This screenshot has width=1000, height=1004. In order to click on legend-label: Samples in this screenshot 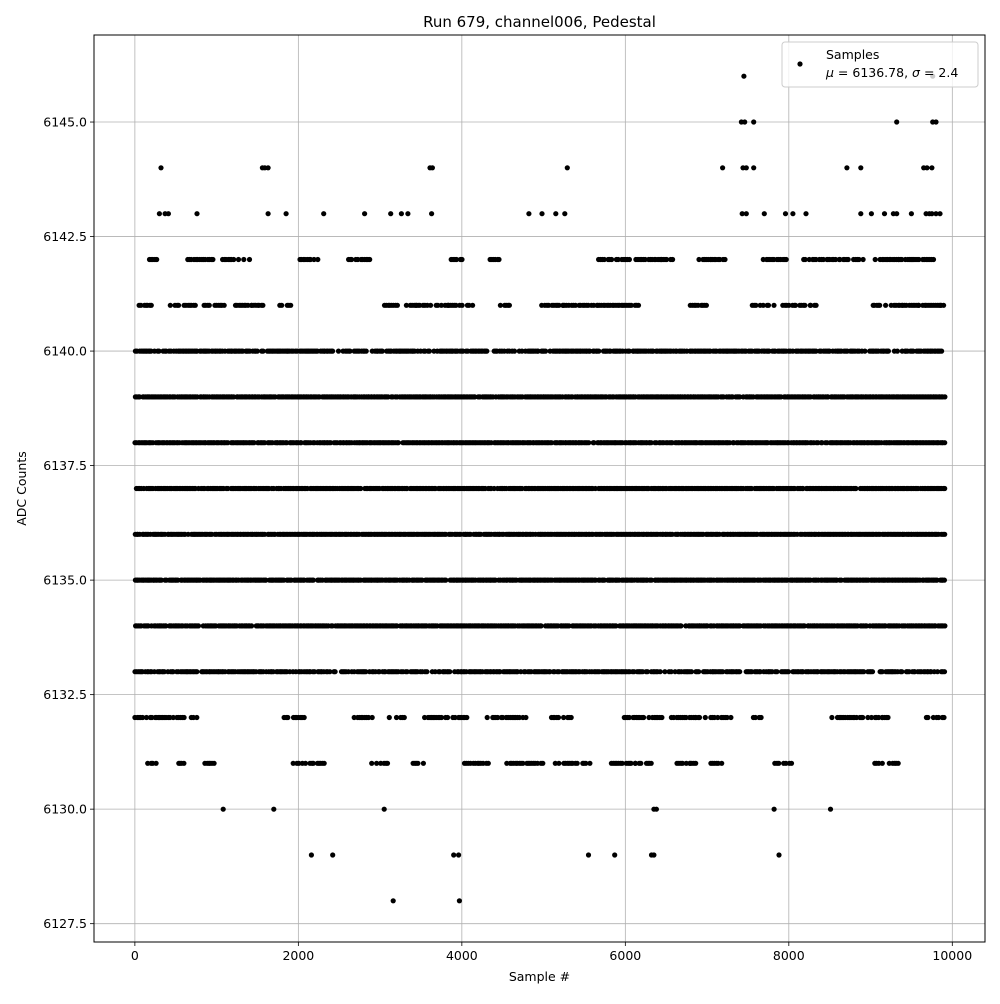, I will do `click(852, 54)`.